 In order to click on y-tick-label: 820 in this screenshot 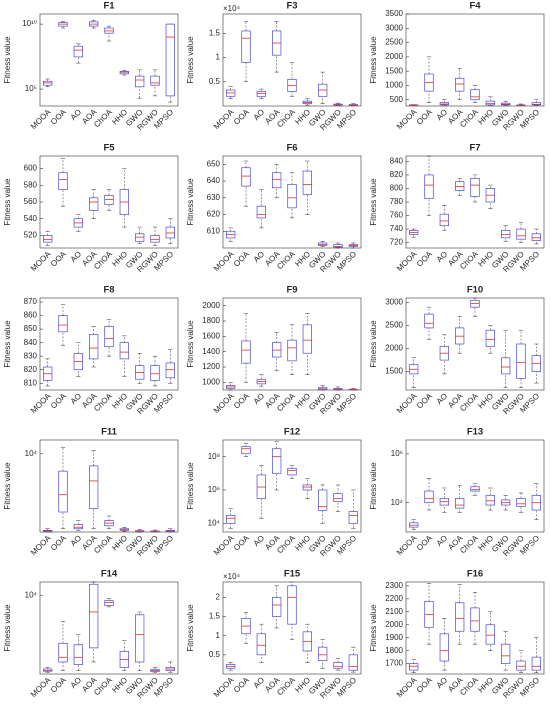, I will do `click(397, 174)`.